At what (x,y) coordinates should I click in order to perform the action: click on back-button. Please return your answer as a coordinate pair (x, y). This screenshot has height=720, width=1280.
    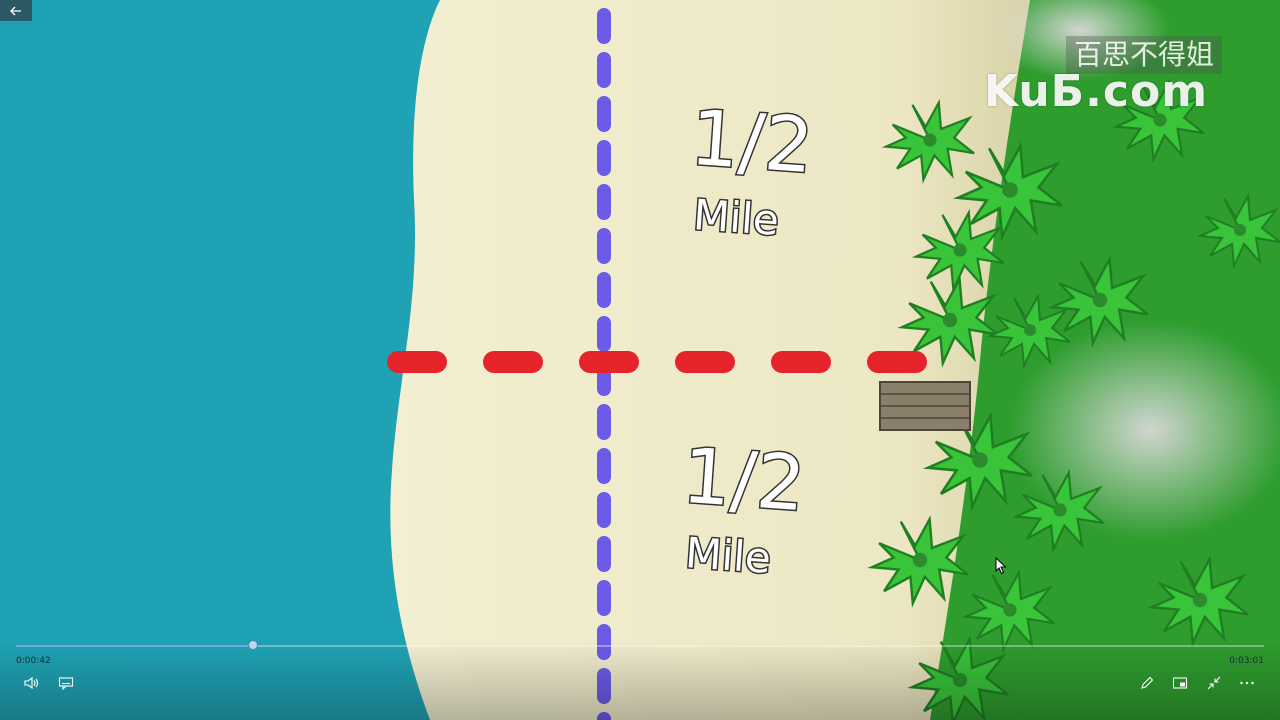
    Looking at the image, I should click on (16, 10).